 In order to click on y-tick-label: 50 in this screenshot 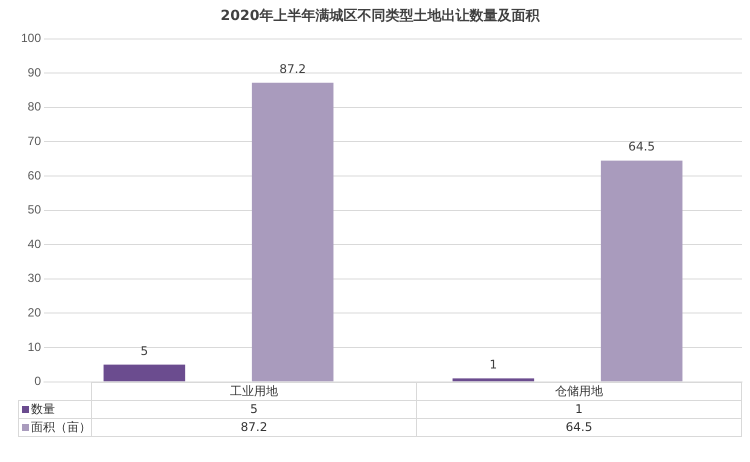, I will do `click(35, 209)`.